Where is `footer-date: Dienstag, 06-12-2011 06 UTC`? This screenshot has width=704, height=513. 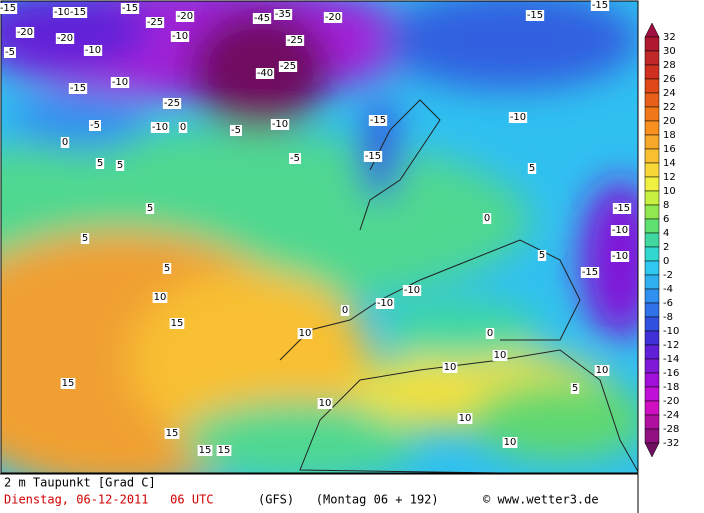 footer-date: Dienstag, 06-12-2011 06 UTC is located at coordinates (109, 500).